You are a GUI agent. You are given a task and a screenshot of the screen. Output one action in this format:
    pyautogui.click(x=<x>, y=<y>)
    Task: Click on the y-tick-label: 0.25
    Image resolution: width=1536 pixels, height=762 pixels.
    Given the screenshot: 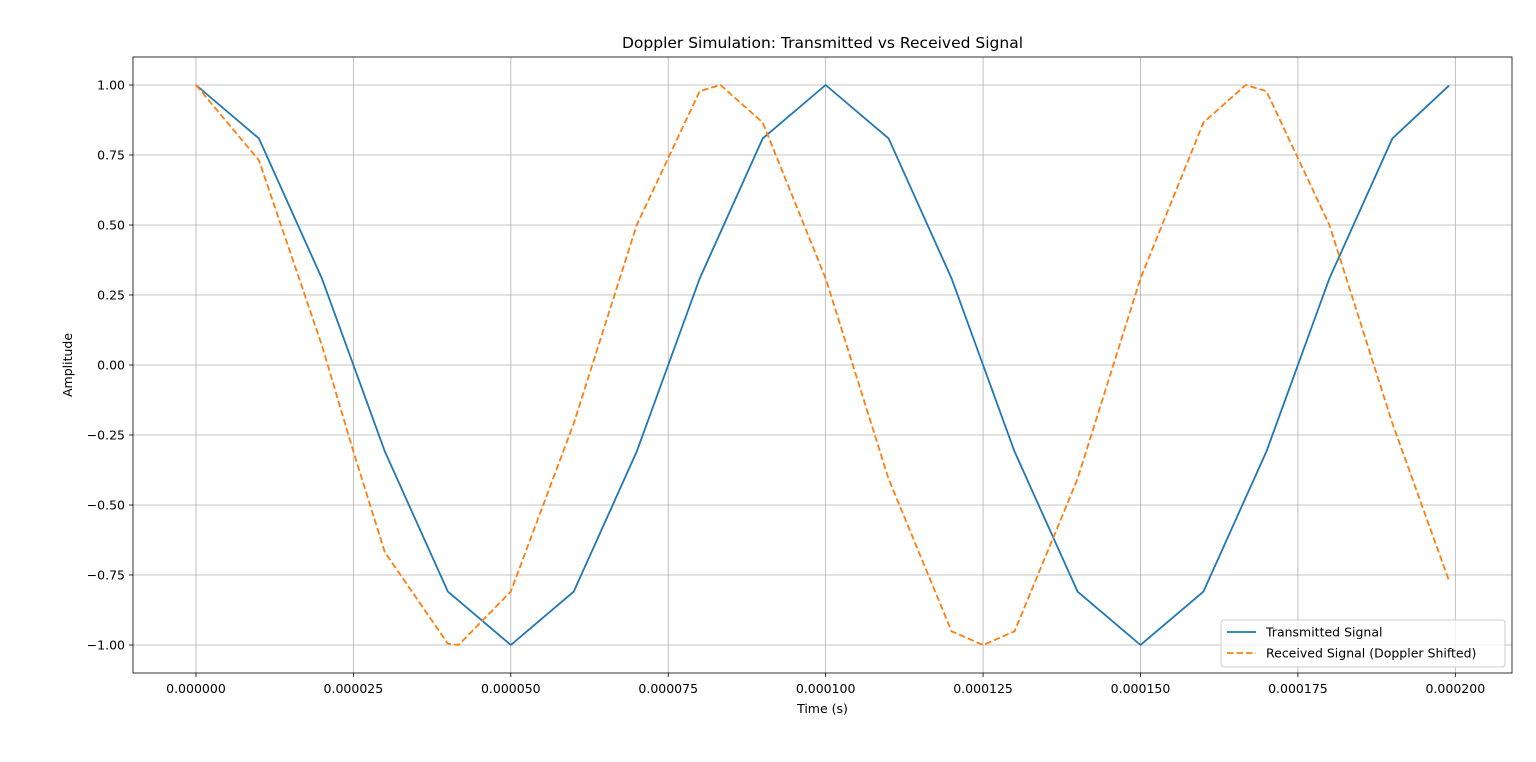 What is the action you would take?
    pyautogui.click(x=111, y=295)
    